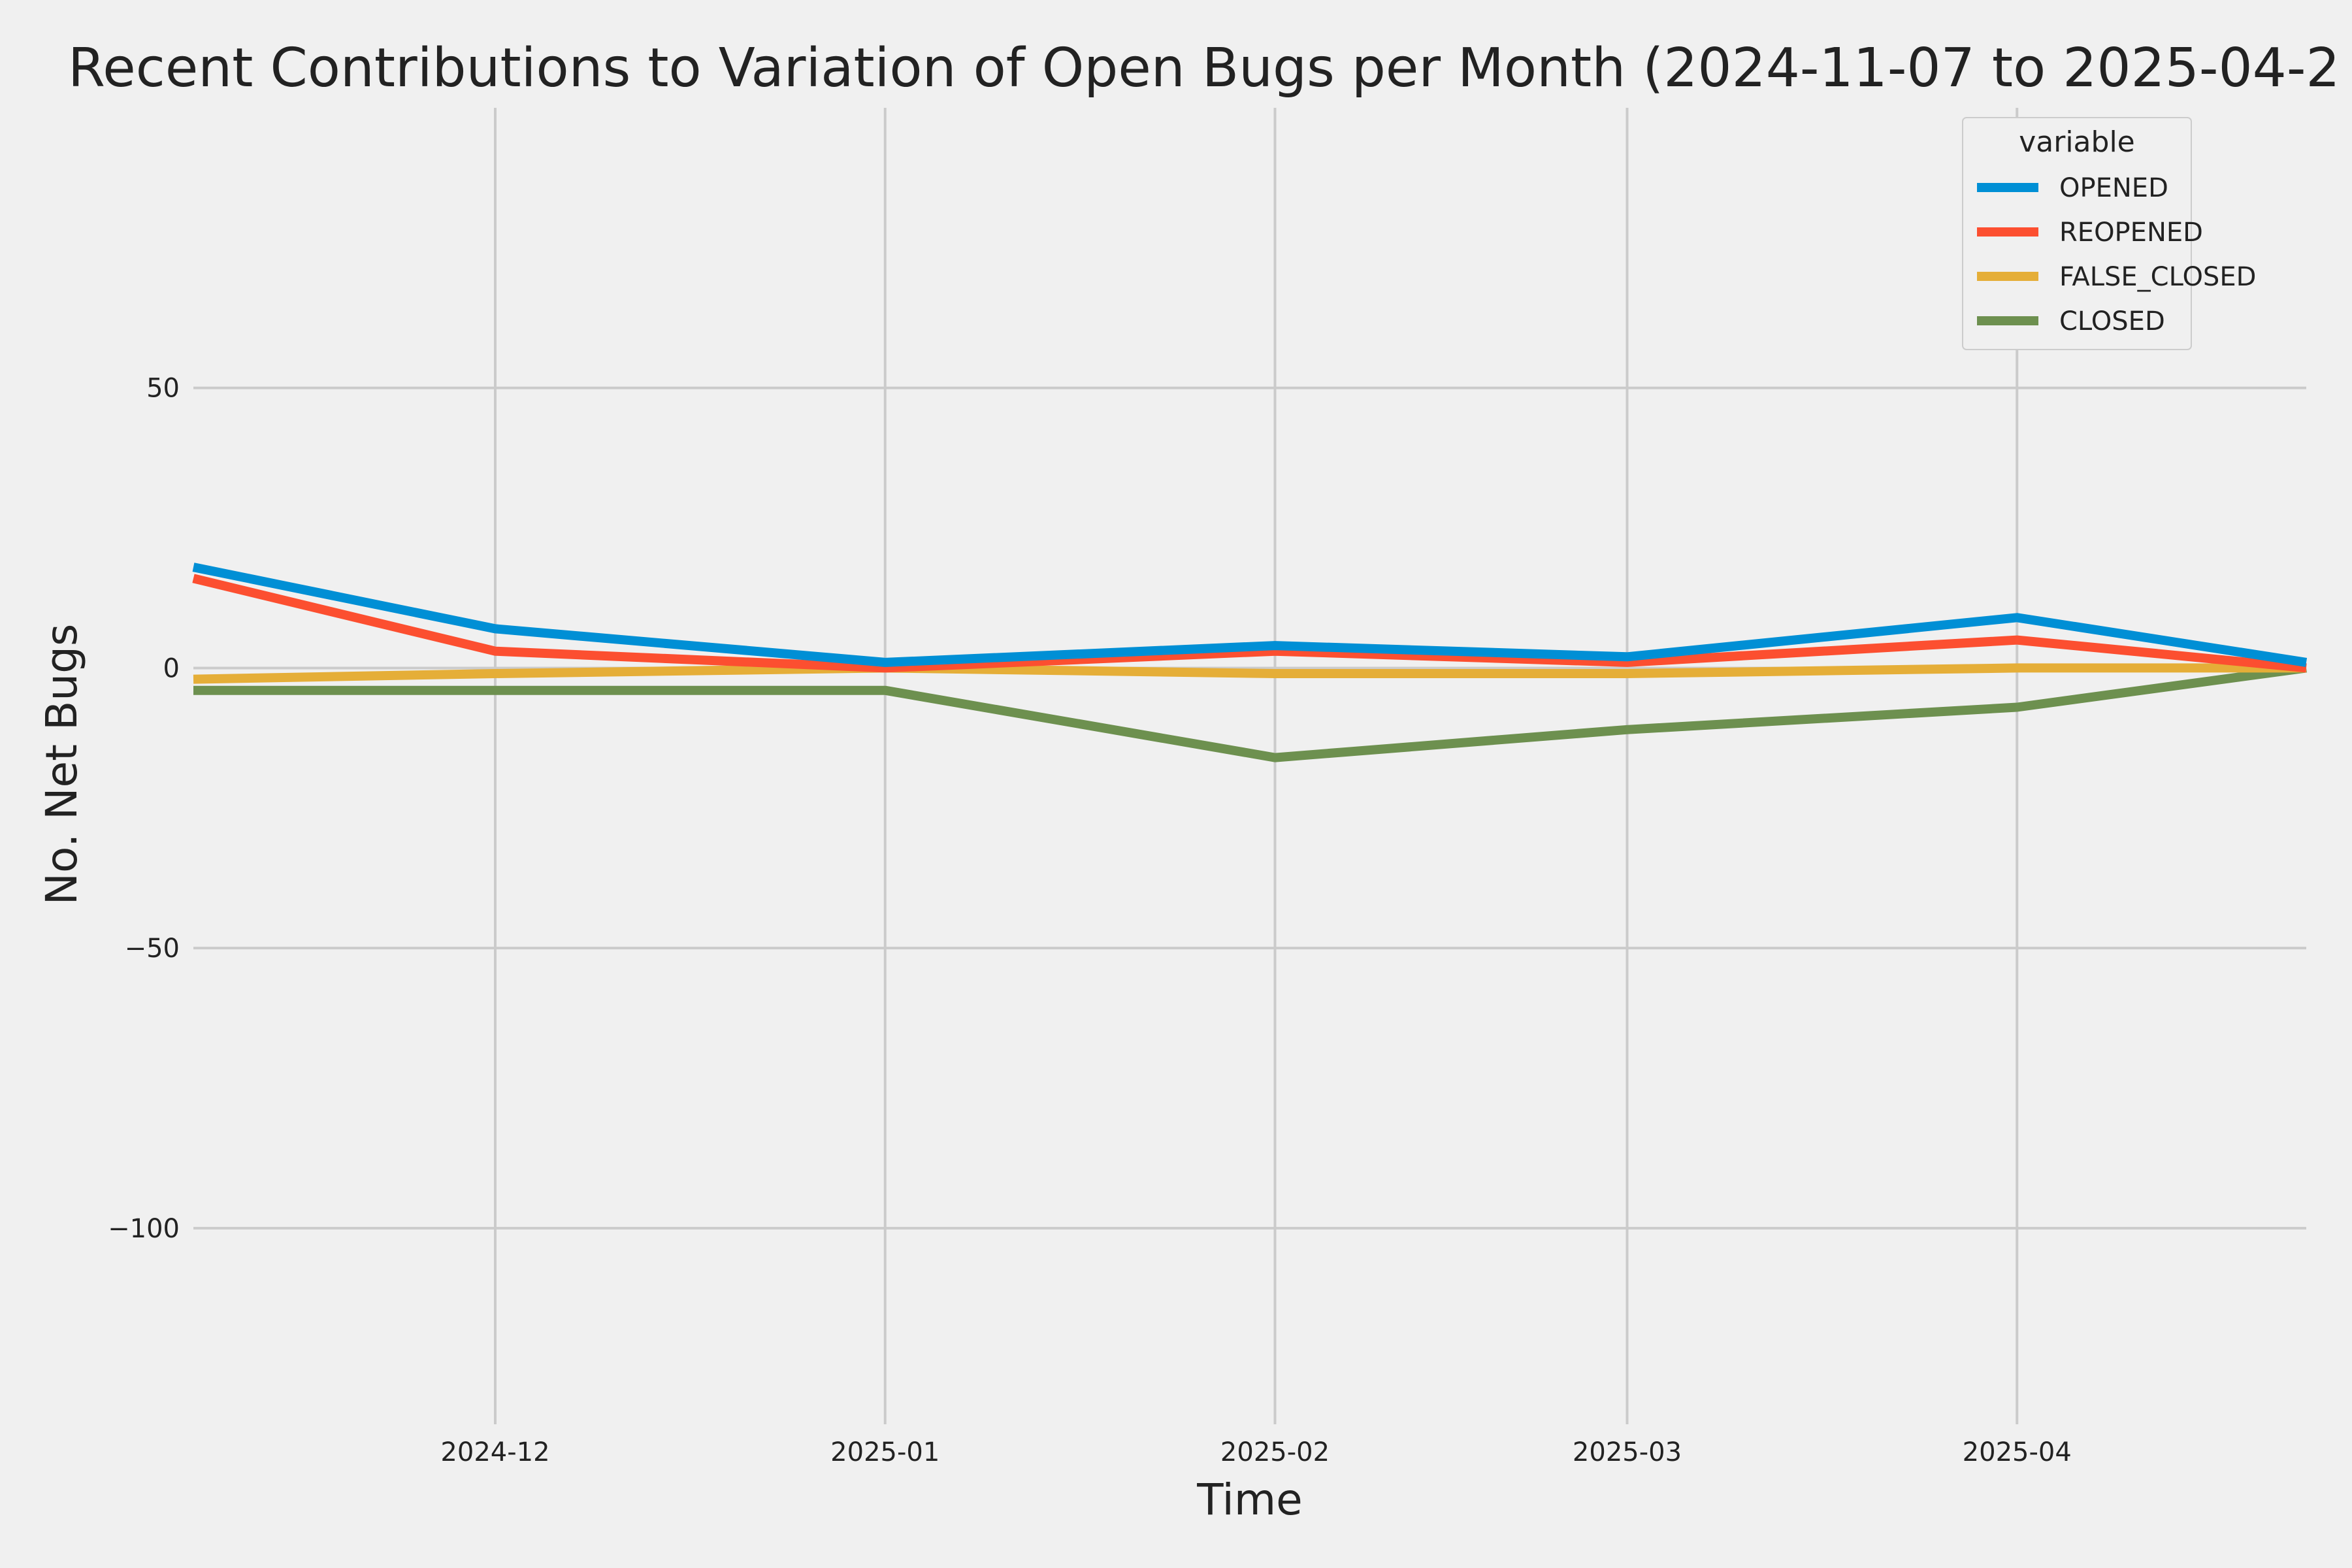 The width and height of the screenshot is (2352, 1568). I want to click on y-axis-label: No. Net Bugs, so click(62, 765).